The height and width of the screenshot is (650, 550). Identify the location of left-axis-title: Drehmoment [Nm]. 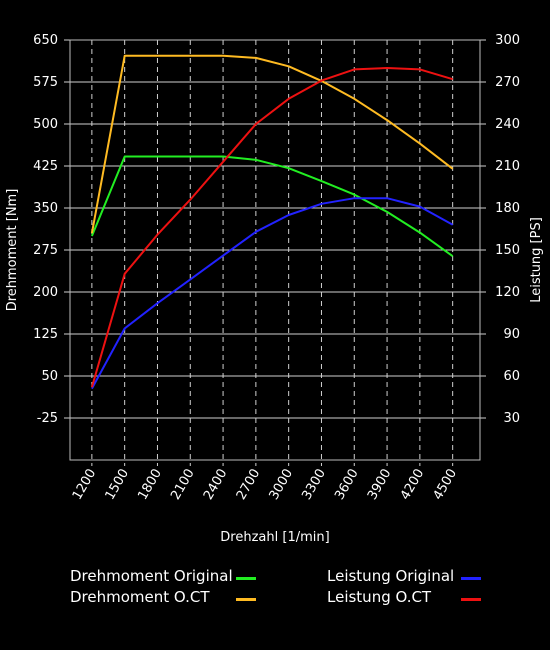
(12, 250).